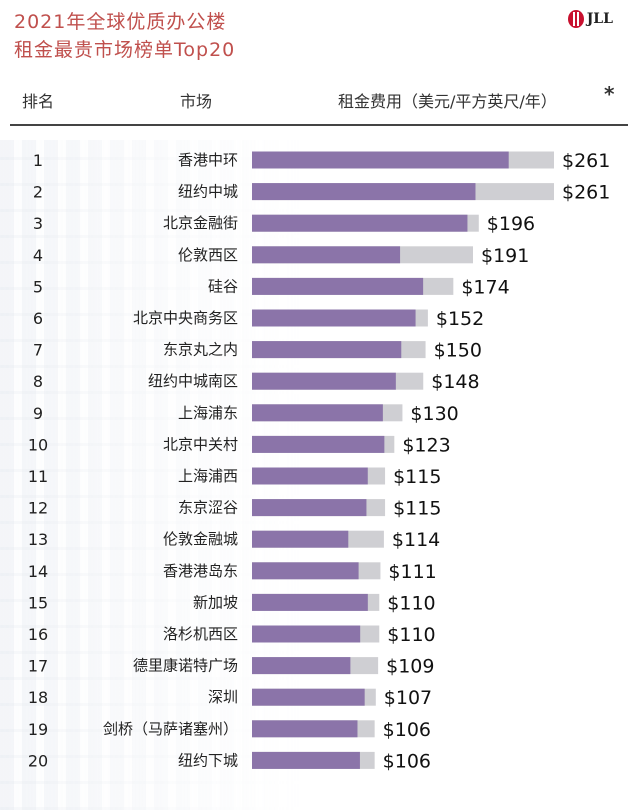  Describe the element at coordinates (38, 160) in the screenshot. I see `rank-label-1: 1` at that location.